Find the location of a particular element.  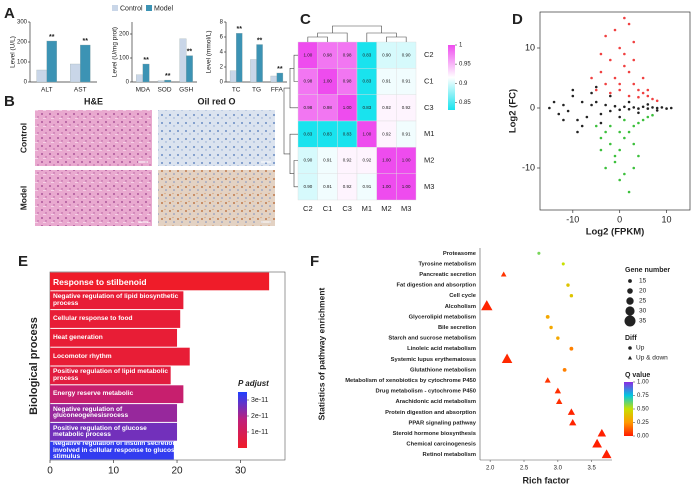

legend-label: Up is located at coordinates (640, 348).